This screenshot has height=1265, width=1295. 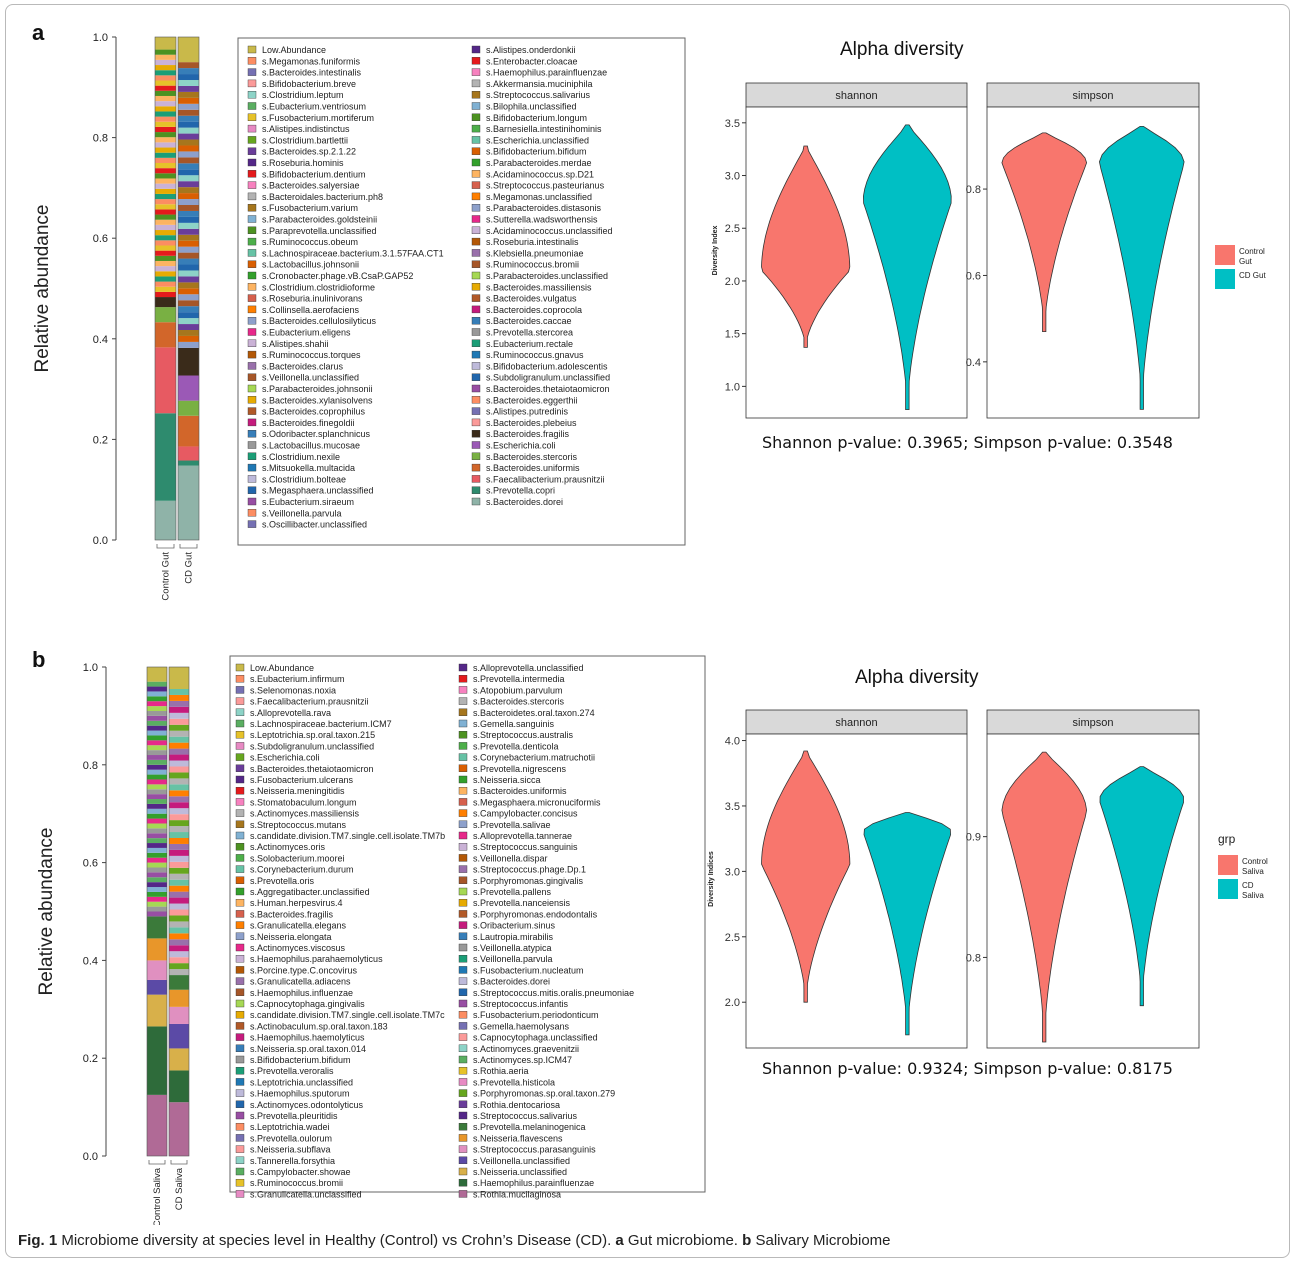 What do you see at coordinates (525, 814) in the screenshot?
I see `legend-label: s.Campylobacter.concisus` at bounding box center [525, 814].